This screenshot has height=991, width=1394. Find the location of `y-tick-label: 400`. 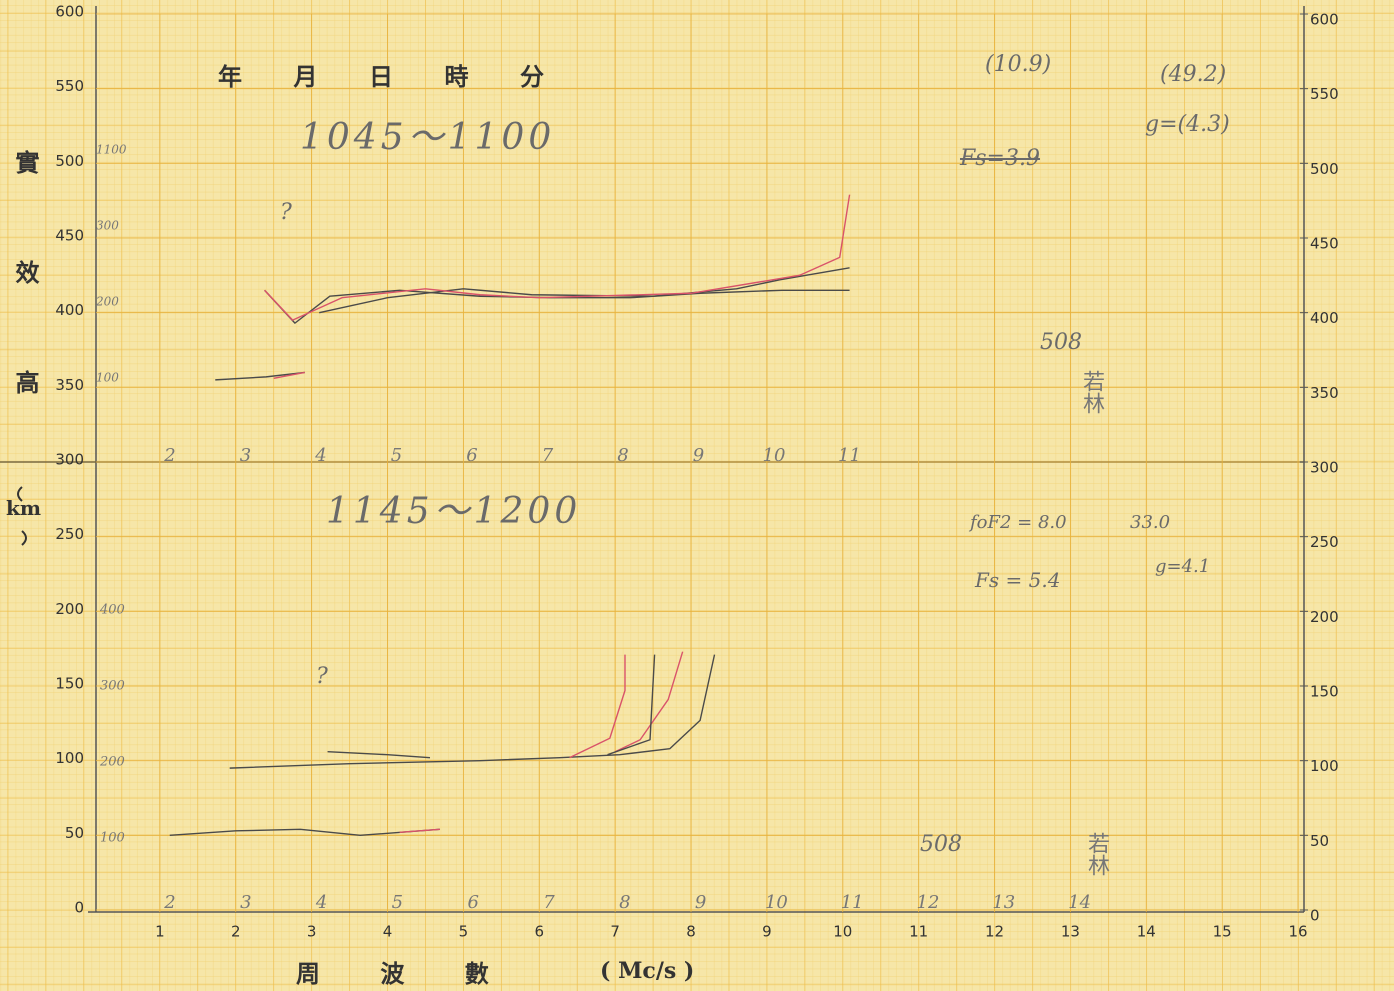

y-tick-label: 400 is located at coordinates (69, 310).